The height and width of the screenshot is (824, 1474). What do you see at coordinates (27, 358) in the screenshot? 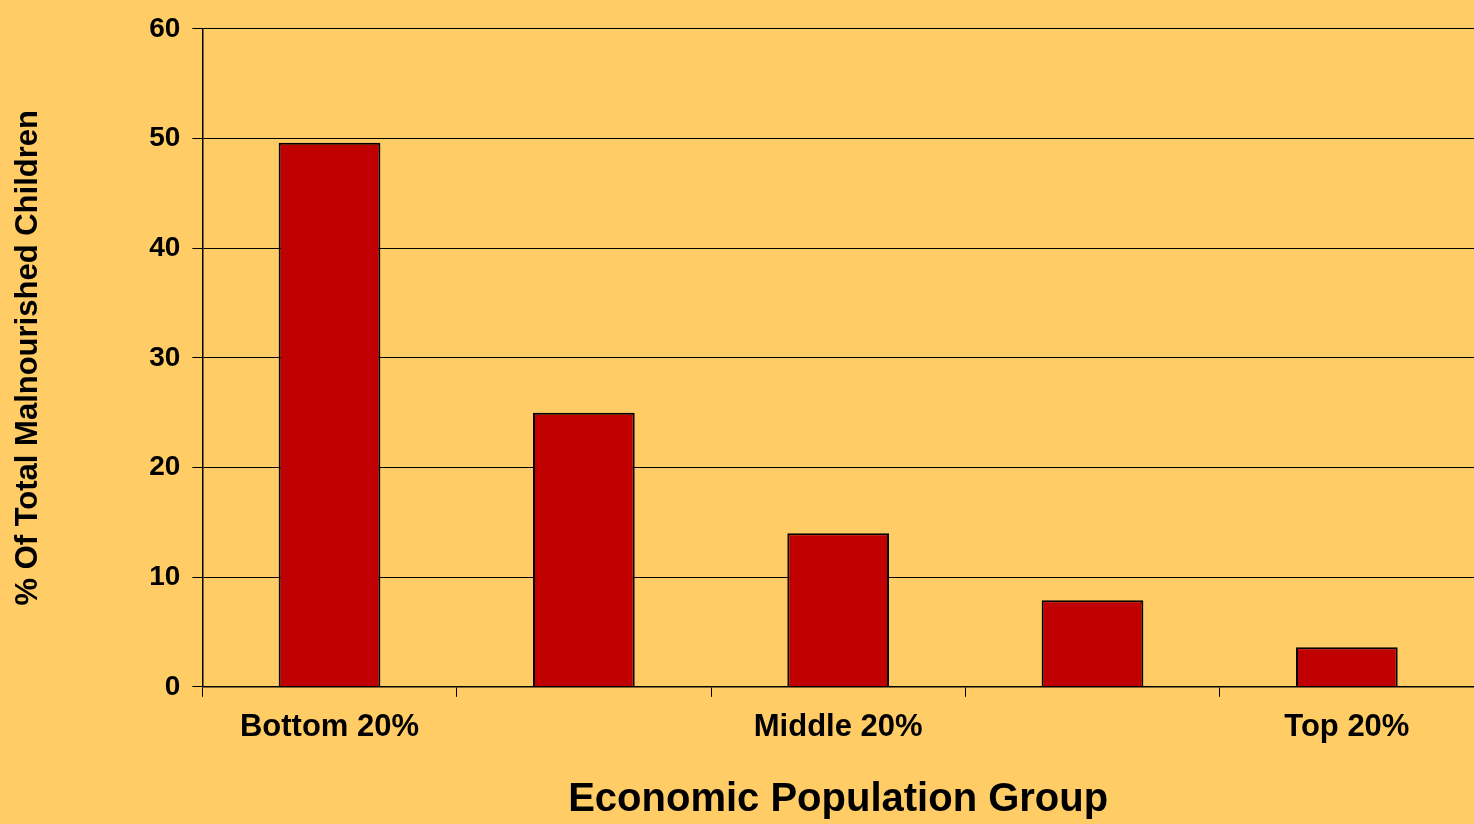
I see `y-axis-title: % Of Total Malnourished Children` at bounding box center [27, 358].